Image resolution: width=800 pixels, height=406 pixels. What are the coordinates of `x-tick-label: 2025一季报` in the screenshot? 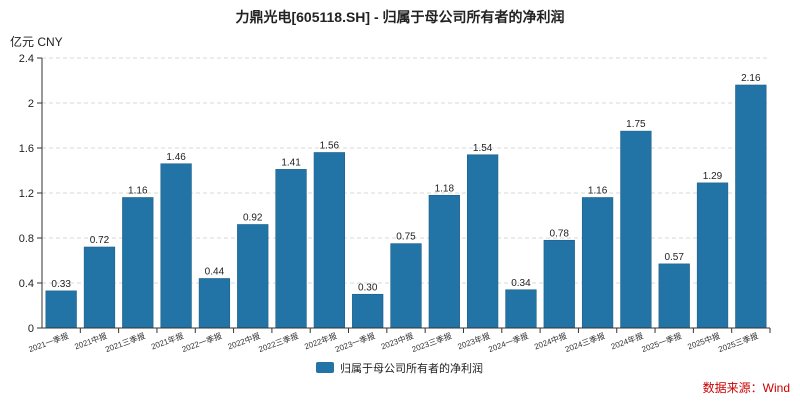 It's located at (661, 342).